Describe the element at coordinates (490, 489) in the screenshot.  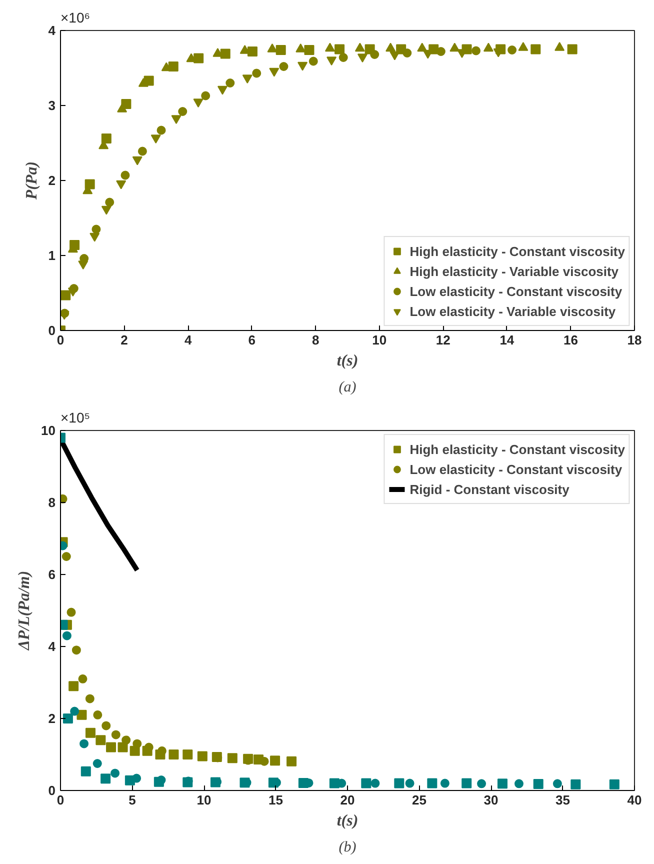
I see `legend-label: Rigid - Constant viscosity` at that location.